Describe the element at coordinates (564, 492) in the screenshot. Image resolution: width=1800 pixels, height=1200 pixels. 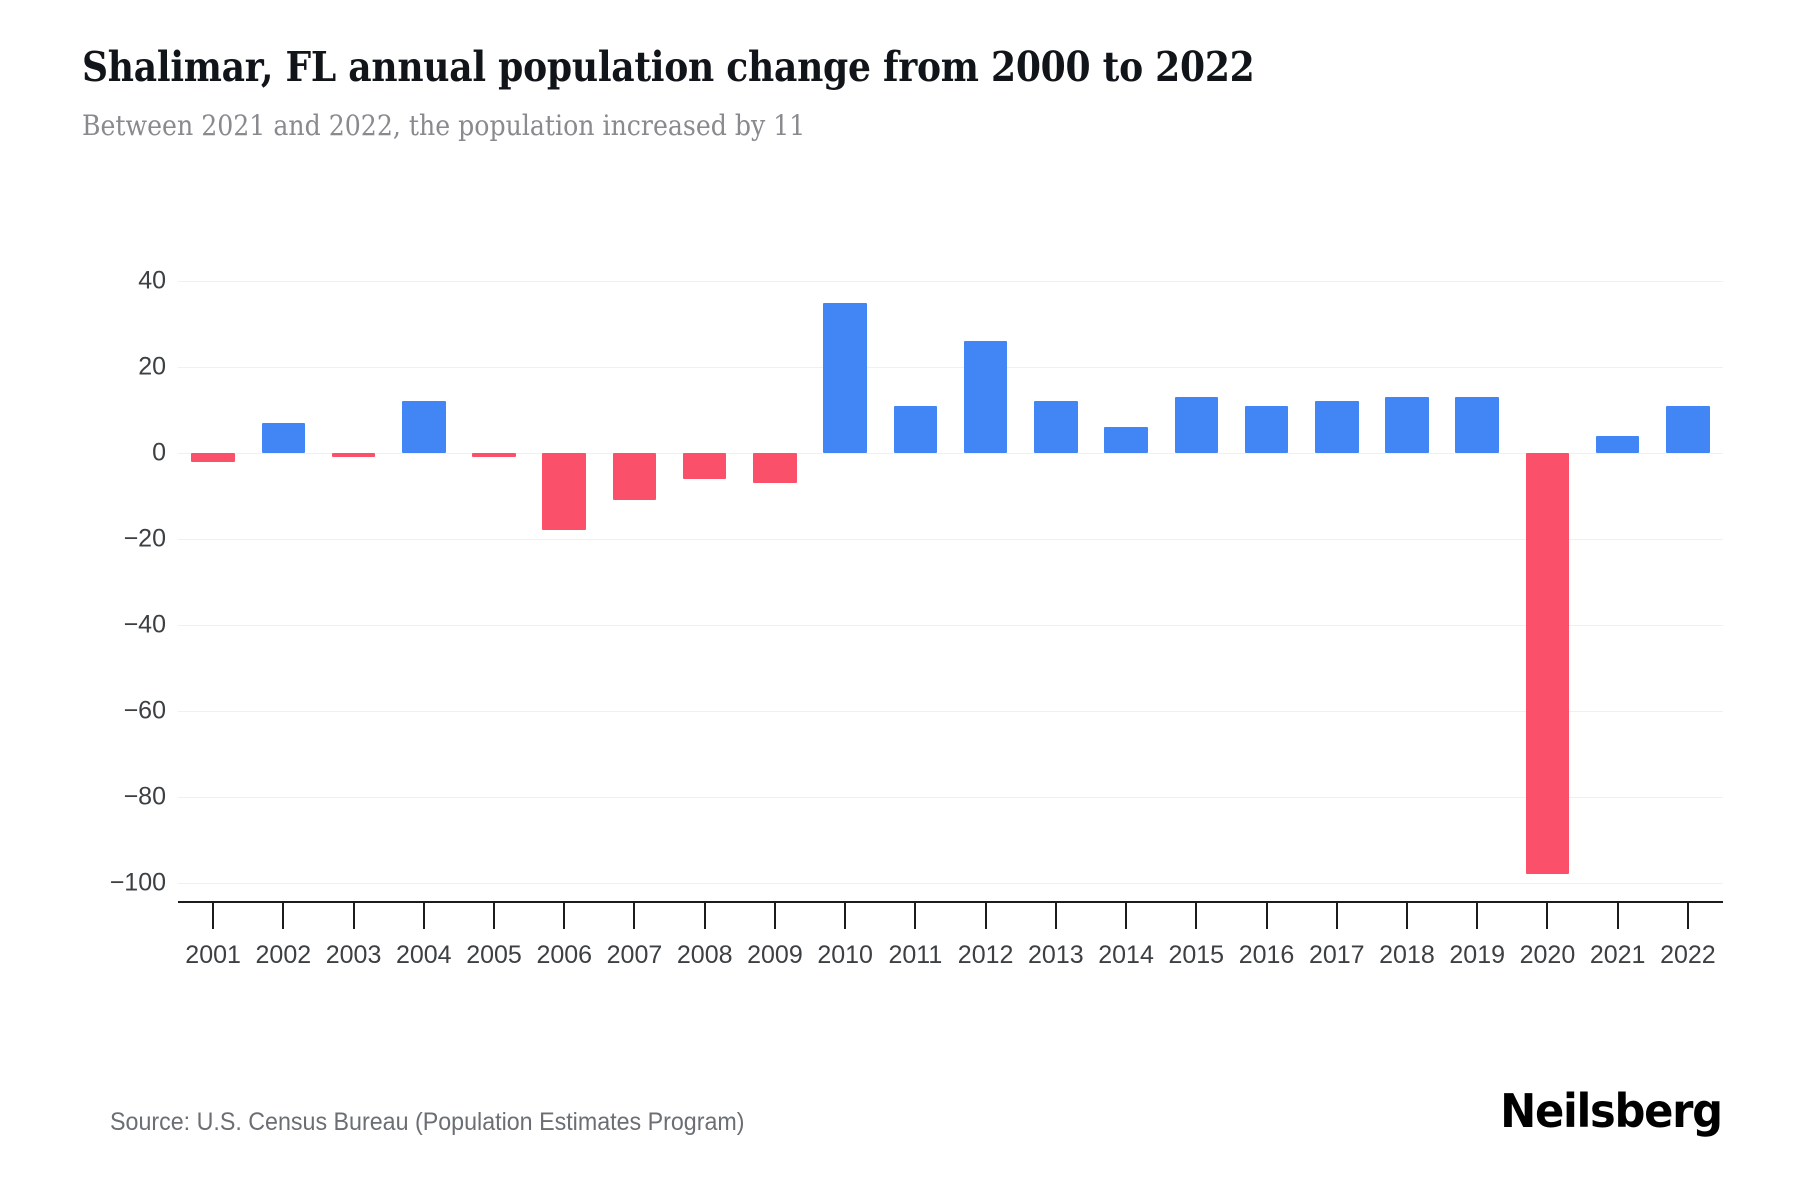
I see `bar-2006` at that location.